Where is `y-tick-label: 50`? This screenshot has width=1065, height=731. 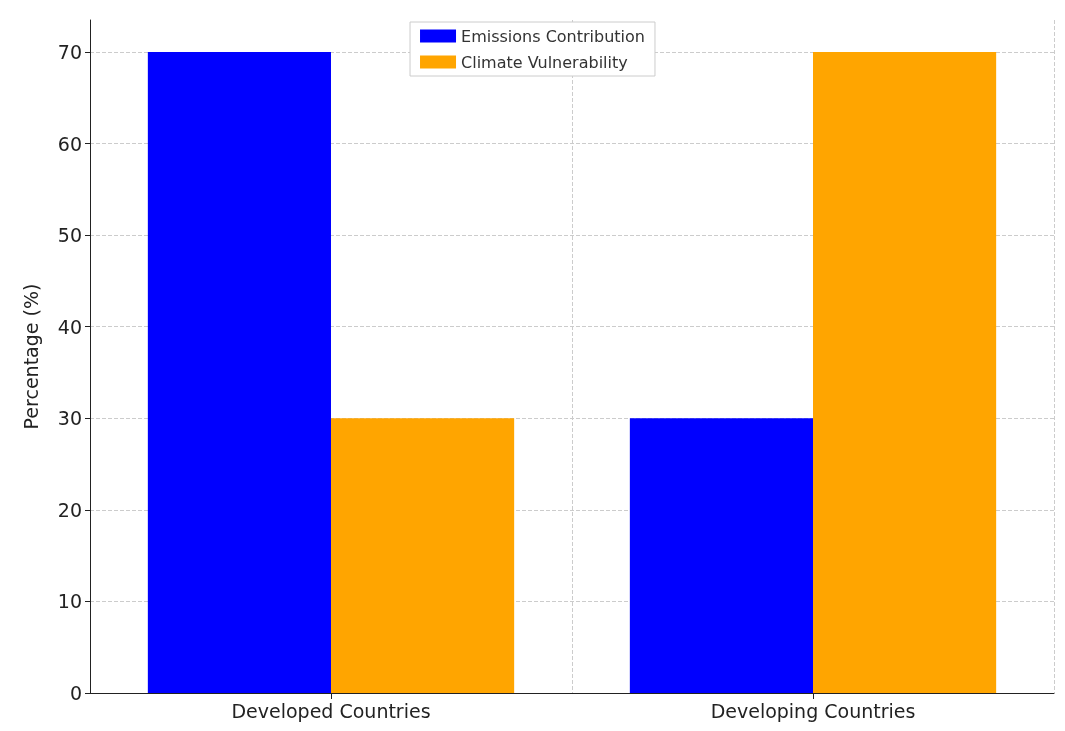 y-tick-label: 50 is located at coordinates (69, 235).